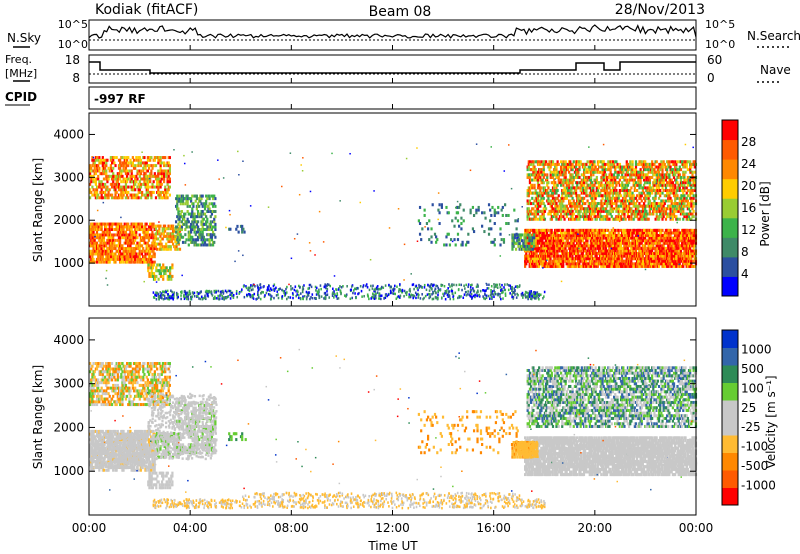  What do you see at coordinates (711, 78) in the screenshot?
I see `nave-tick-0: 0` at bounding box center [711, 78].